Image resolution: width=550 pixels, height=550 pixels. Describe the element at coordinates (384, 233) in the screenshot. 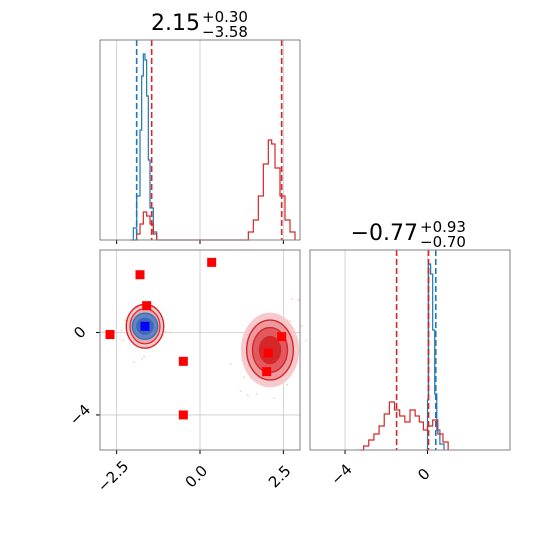

I see `right-title-value: −0.77` at that location.